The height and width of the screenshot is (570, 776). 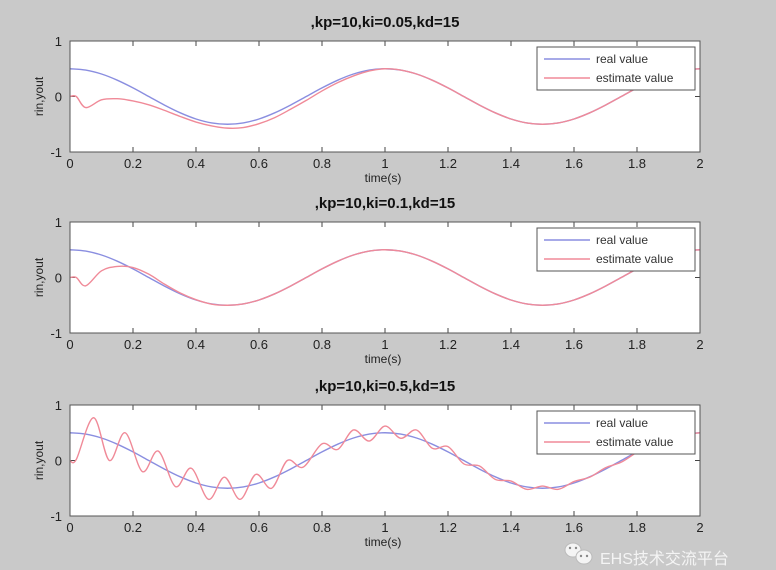 I want to click on chart-title: ,kp=10,ki=0.5,kd=15, so click(x=385, y=386).